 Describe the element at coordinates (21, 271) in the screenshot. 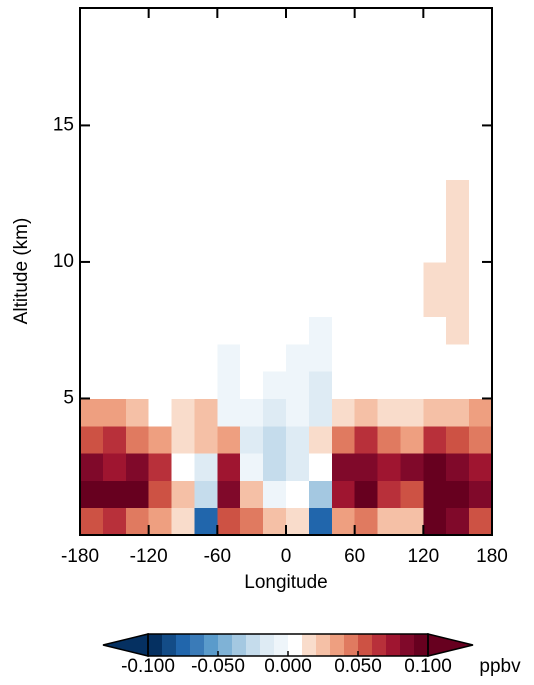

I see `y-axis-label: Altitude (km)` at that location.